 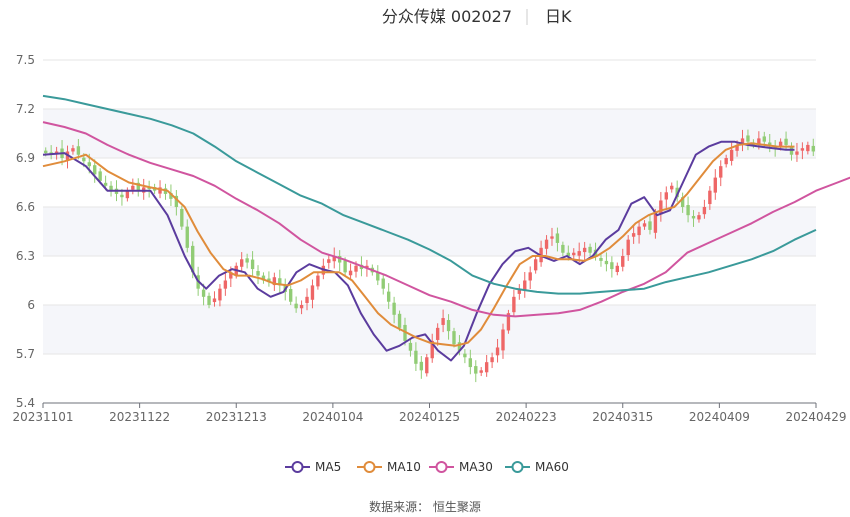 I want to click on legend-label-ma5: MA5, so click(x=328, y=467).